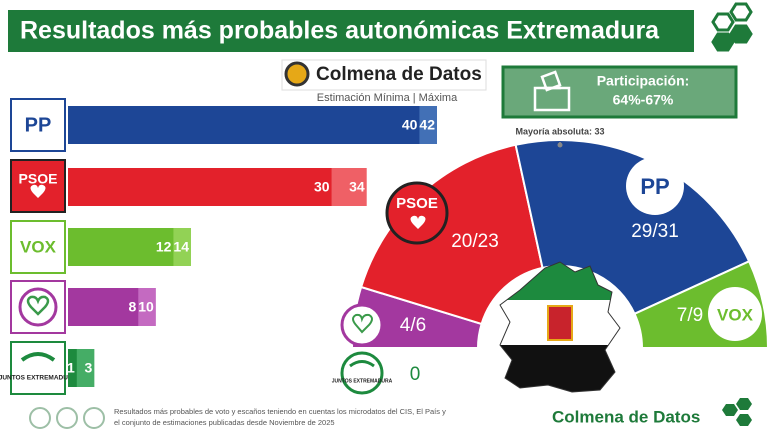 The height and width of the screenshot is (432, 768). I want to click on logo-psoe, so click(38, 186).